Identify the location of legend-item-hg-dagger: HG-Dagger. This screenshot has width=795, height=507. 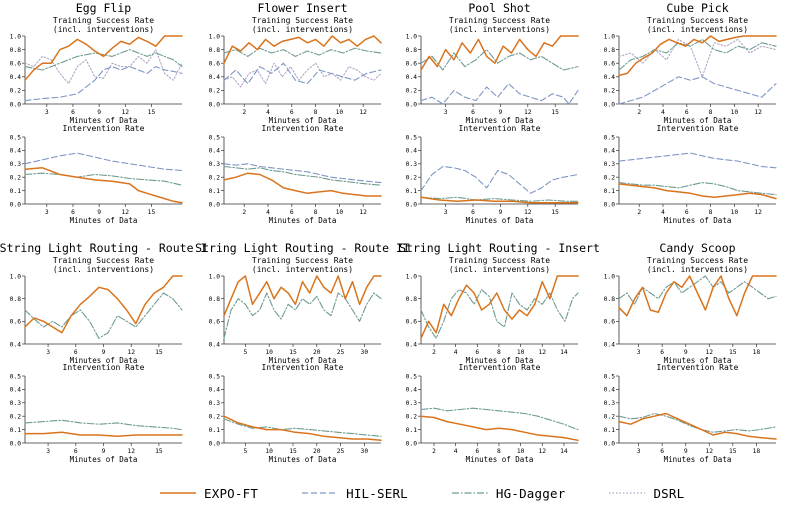
(508, 493).